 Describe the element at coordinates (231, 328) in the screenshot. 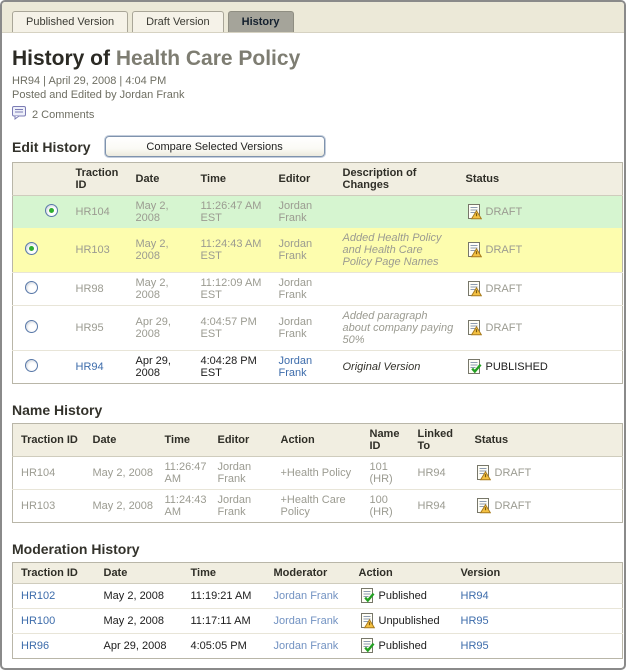

I see `time-cell: 4:04:57 PM EST` at that location.